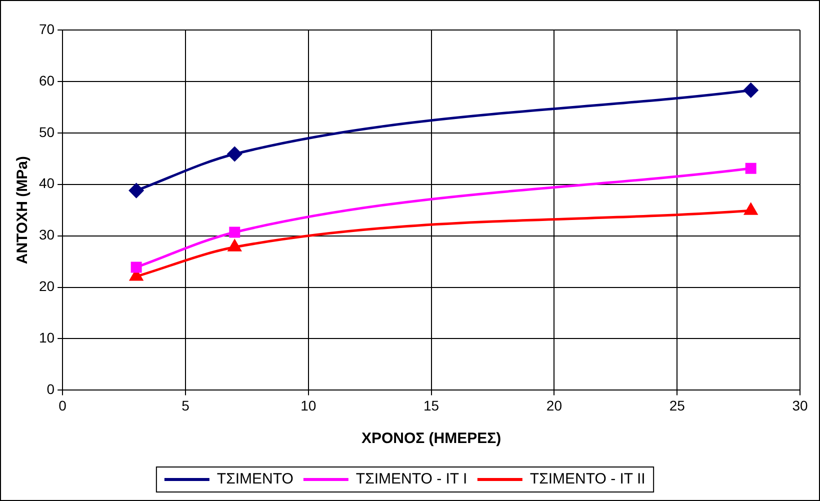  What do you see at coordinates (46, 234) in the screenshot?
I see `y-tick-label: 30` at bounding box center [46, 234].